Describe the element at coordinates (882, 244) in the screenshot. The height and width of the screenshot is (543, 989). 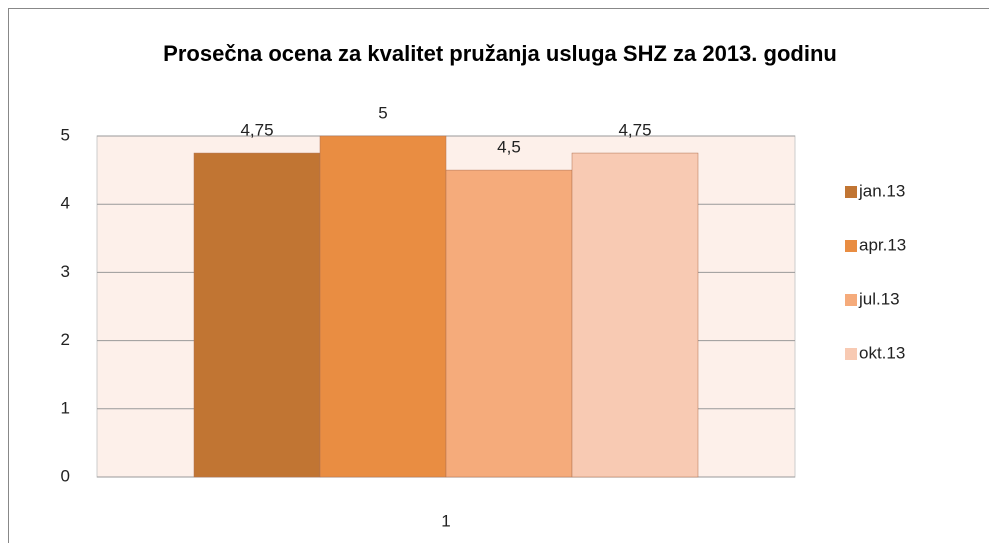
I see `legend-label: apr.13` at that location.